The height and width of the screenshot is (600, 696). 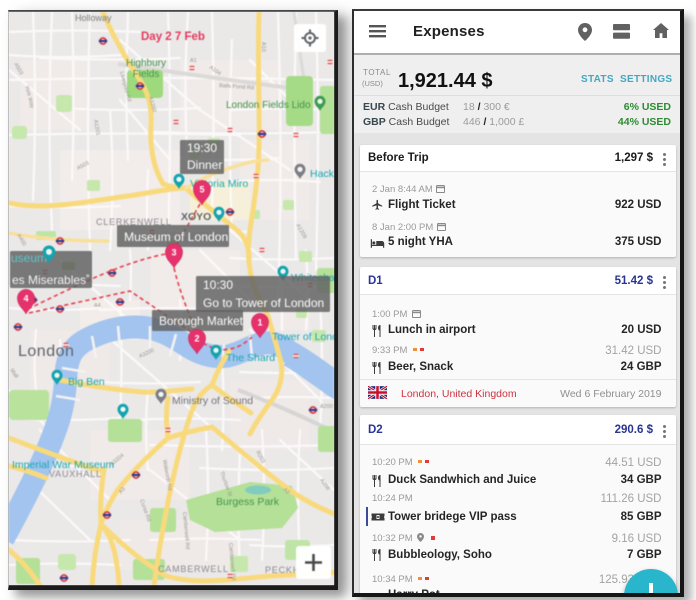 I want to click on svg-text: XOYO, so click(x=196, y=217).